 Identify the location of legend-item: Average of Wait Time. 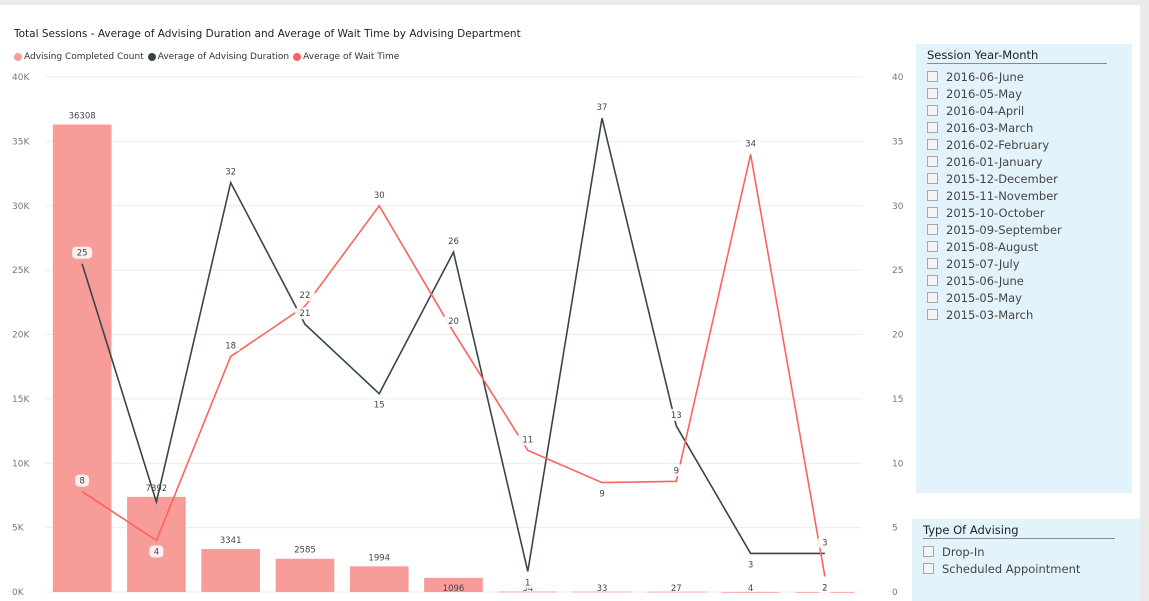
(346, 57).